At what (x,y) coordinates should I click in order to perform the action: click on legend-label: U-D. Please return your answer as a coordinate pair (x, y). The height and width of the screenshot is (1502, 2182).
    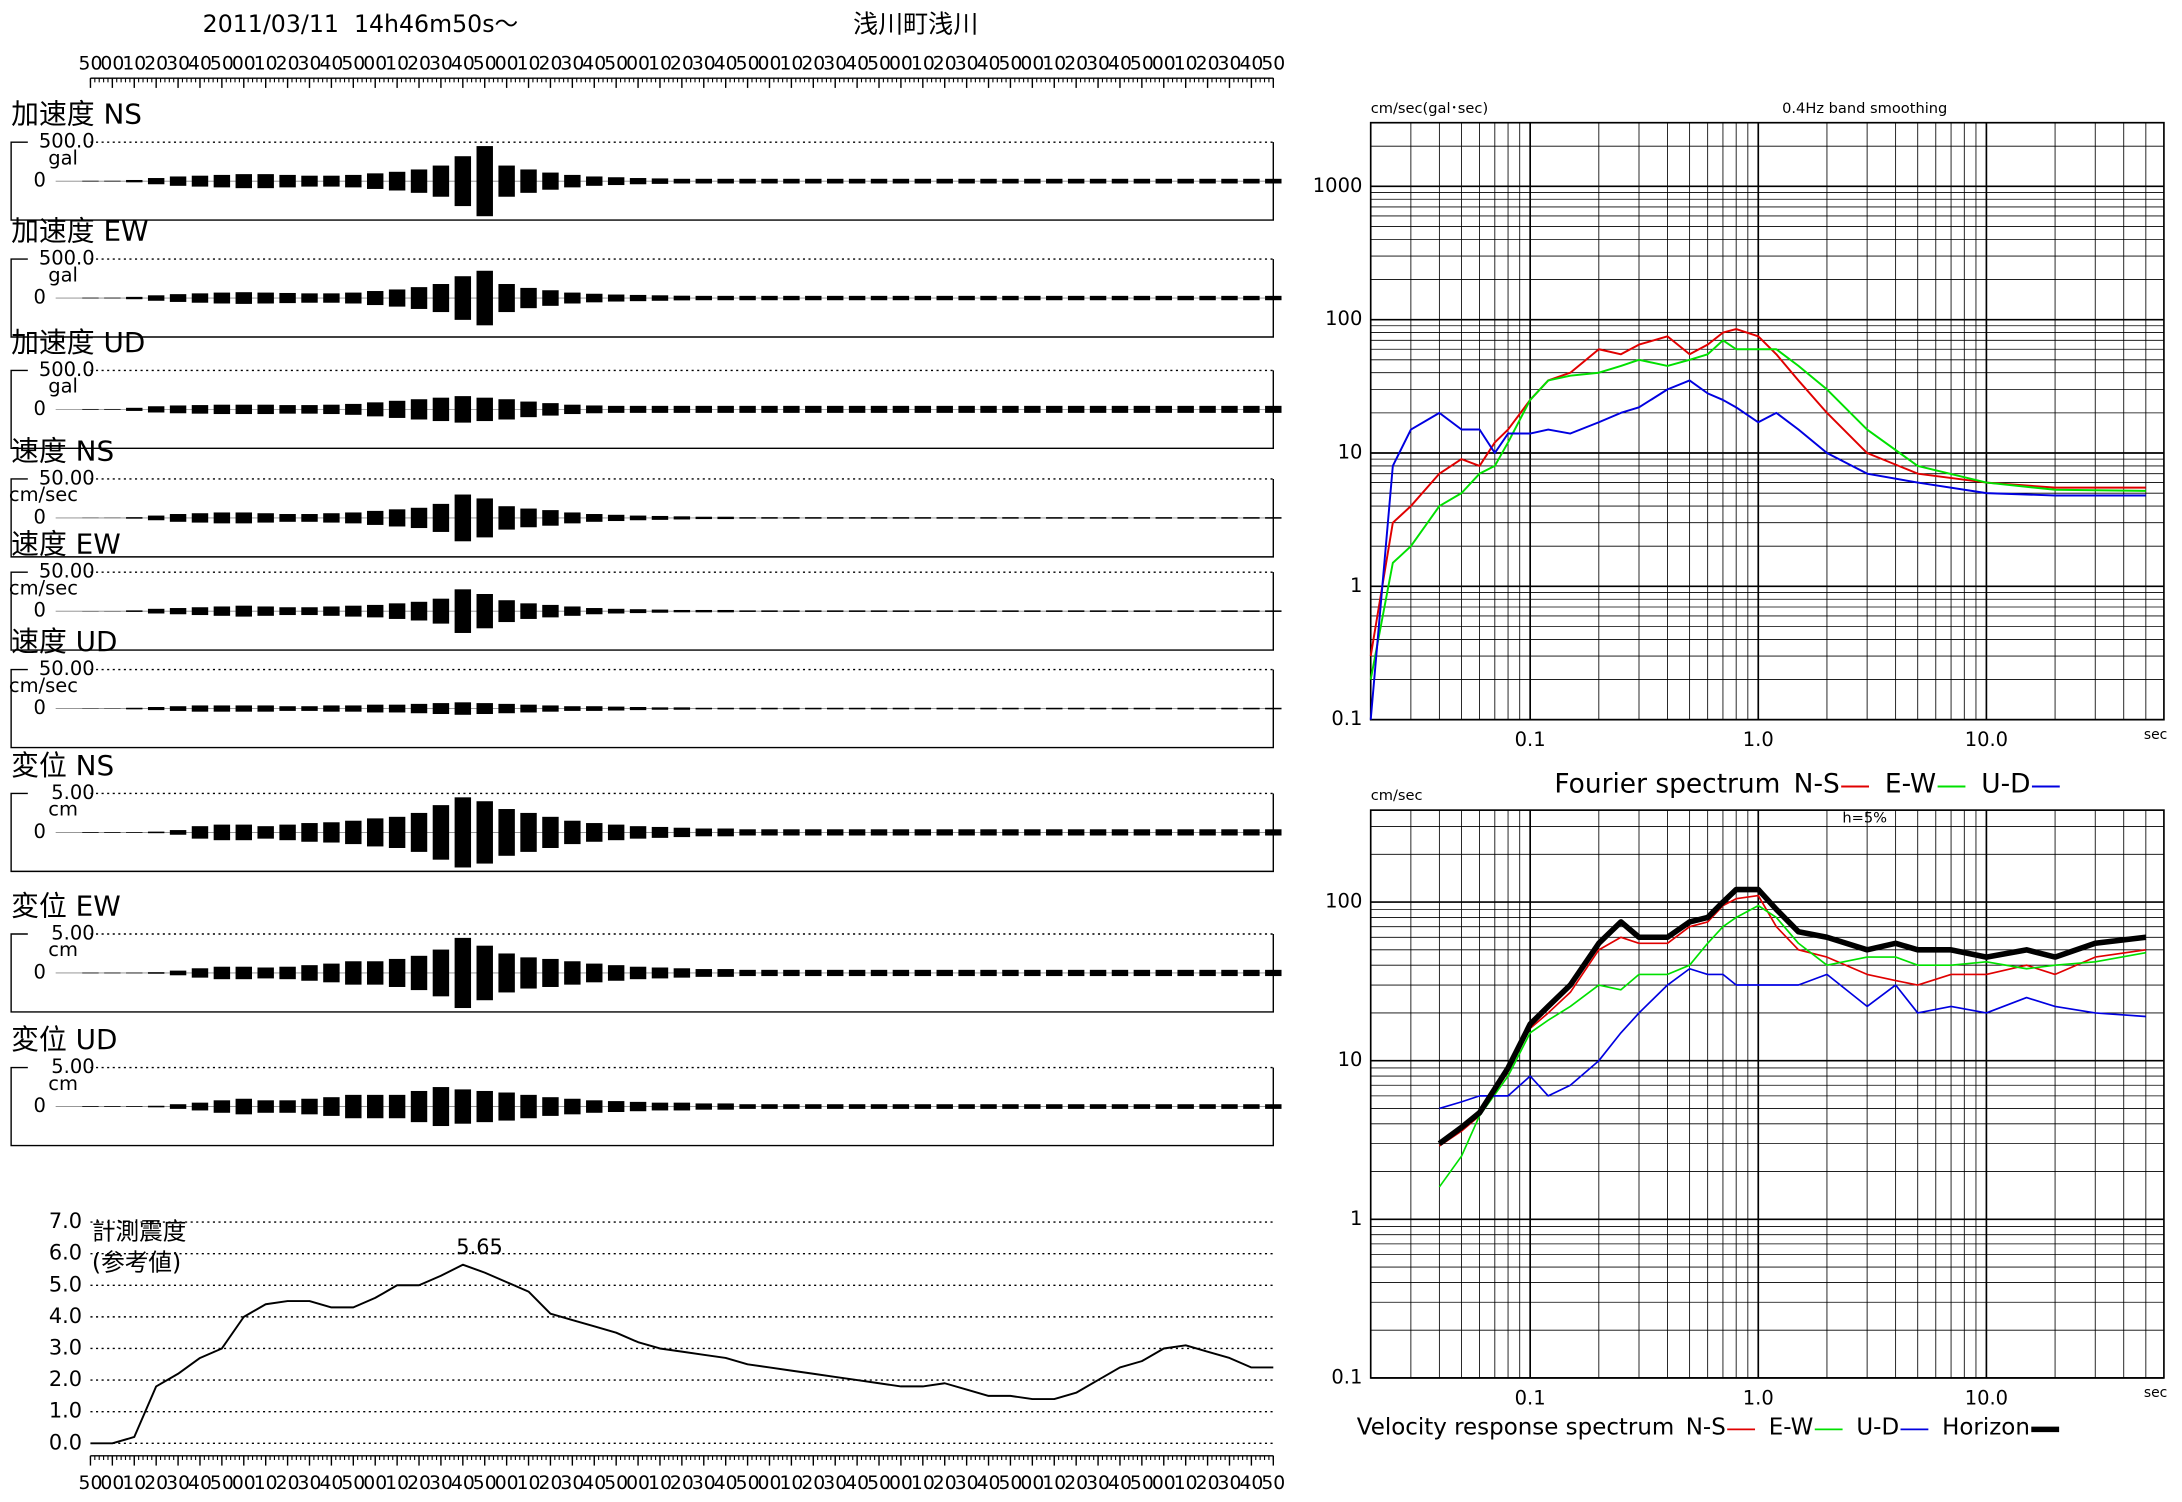
    Looking at the image, I should click on (1877, 1428).